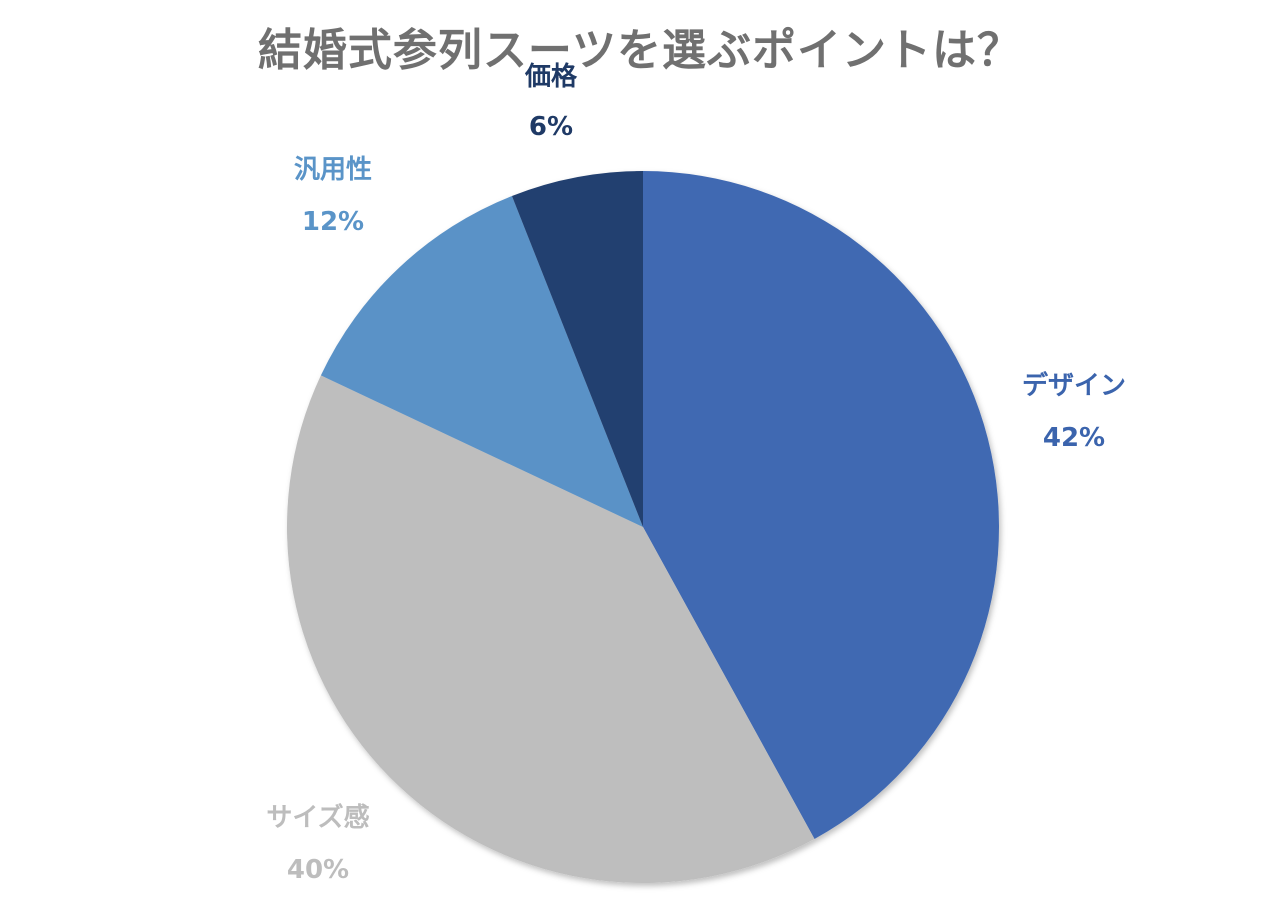  What do you see at coordinates (481, 361) in the screenshot?
I see `slice-versatility` at bounding box center [481, 361].